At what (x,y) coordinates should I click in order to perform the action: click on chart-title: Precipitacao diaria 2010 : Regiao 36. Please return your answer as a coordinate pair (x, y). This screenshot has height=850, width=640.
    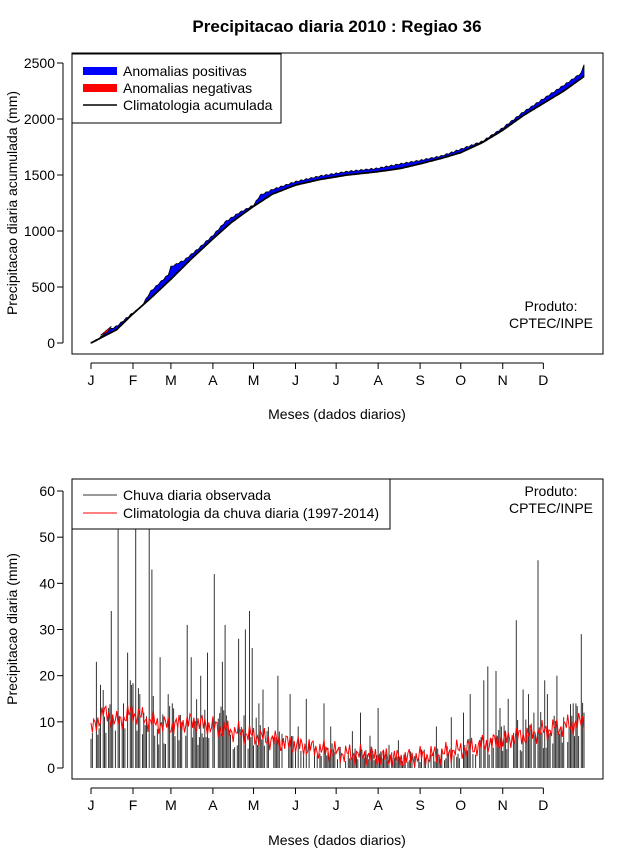
    Looking at the image, I should click on (336, 26).